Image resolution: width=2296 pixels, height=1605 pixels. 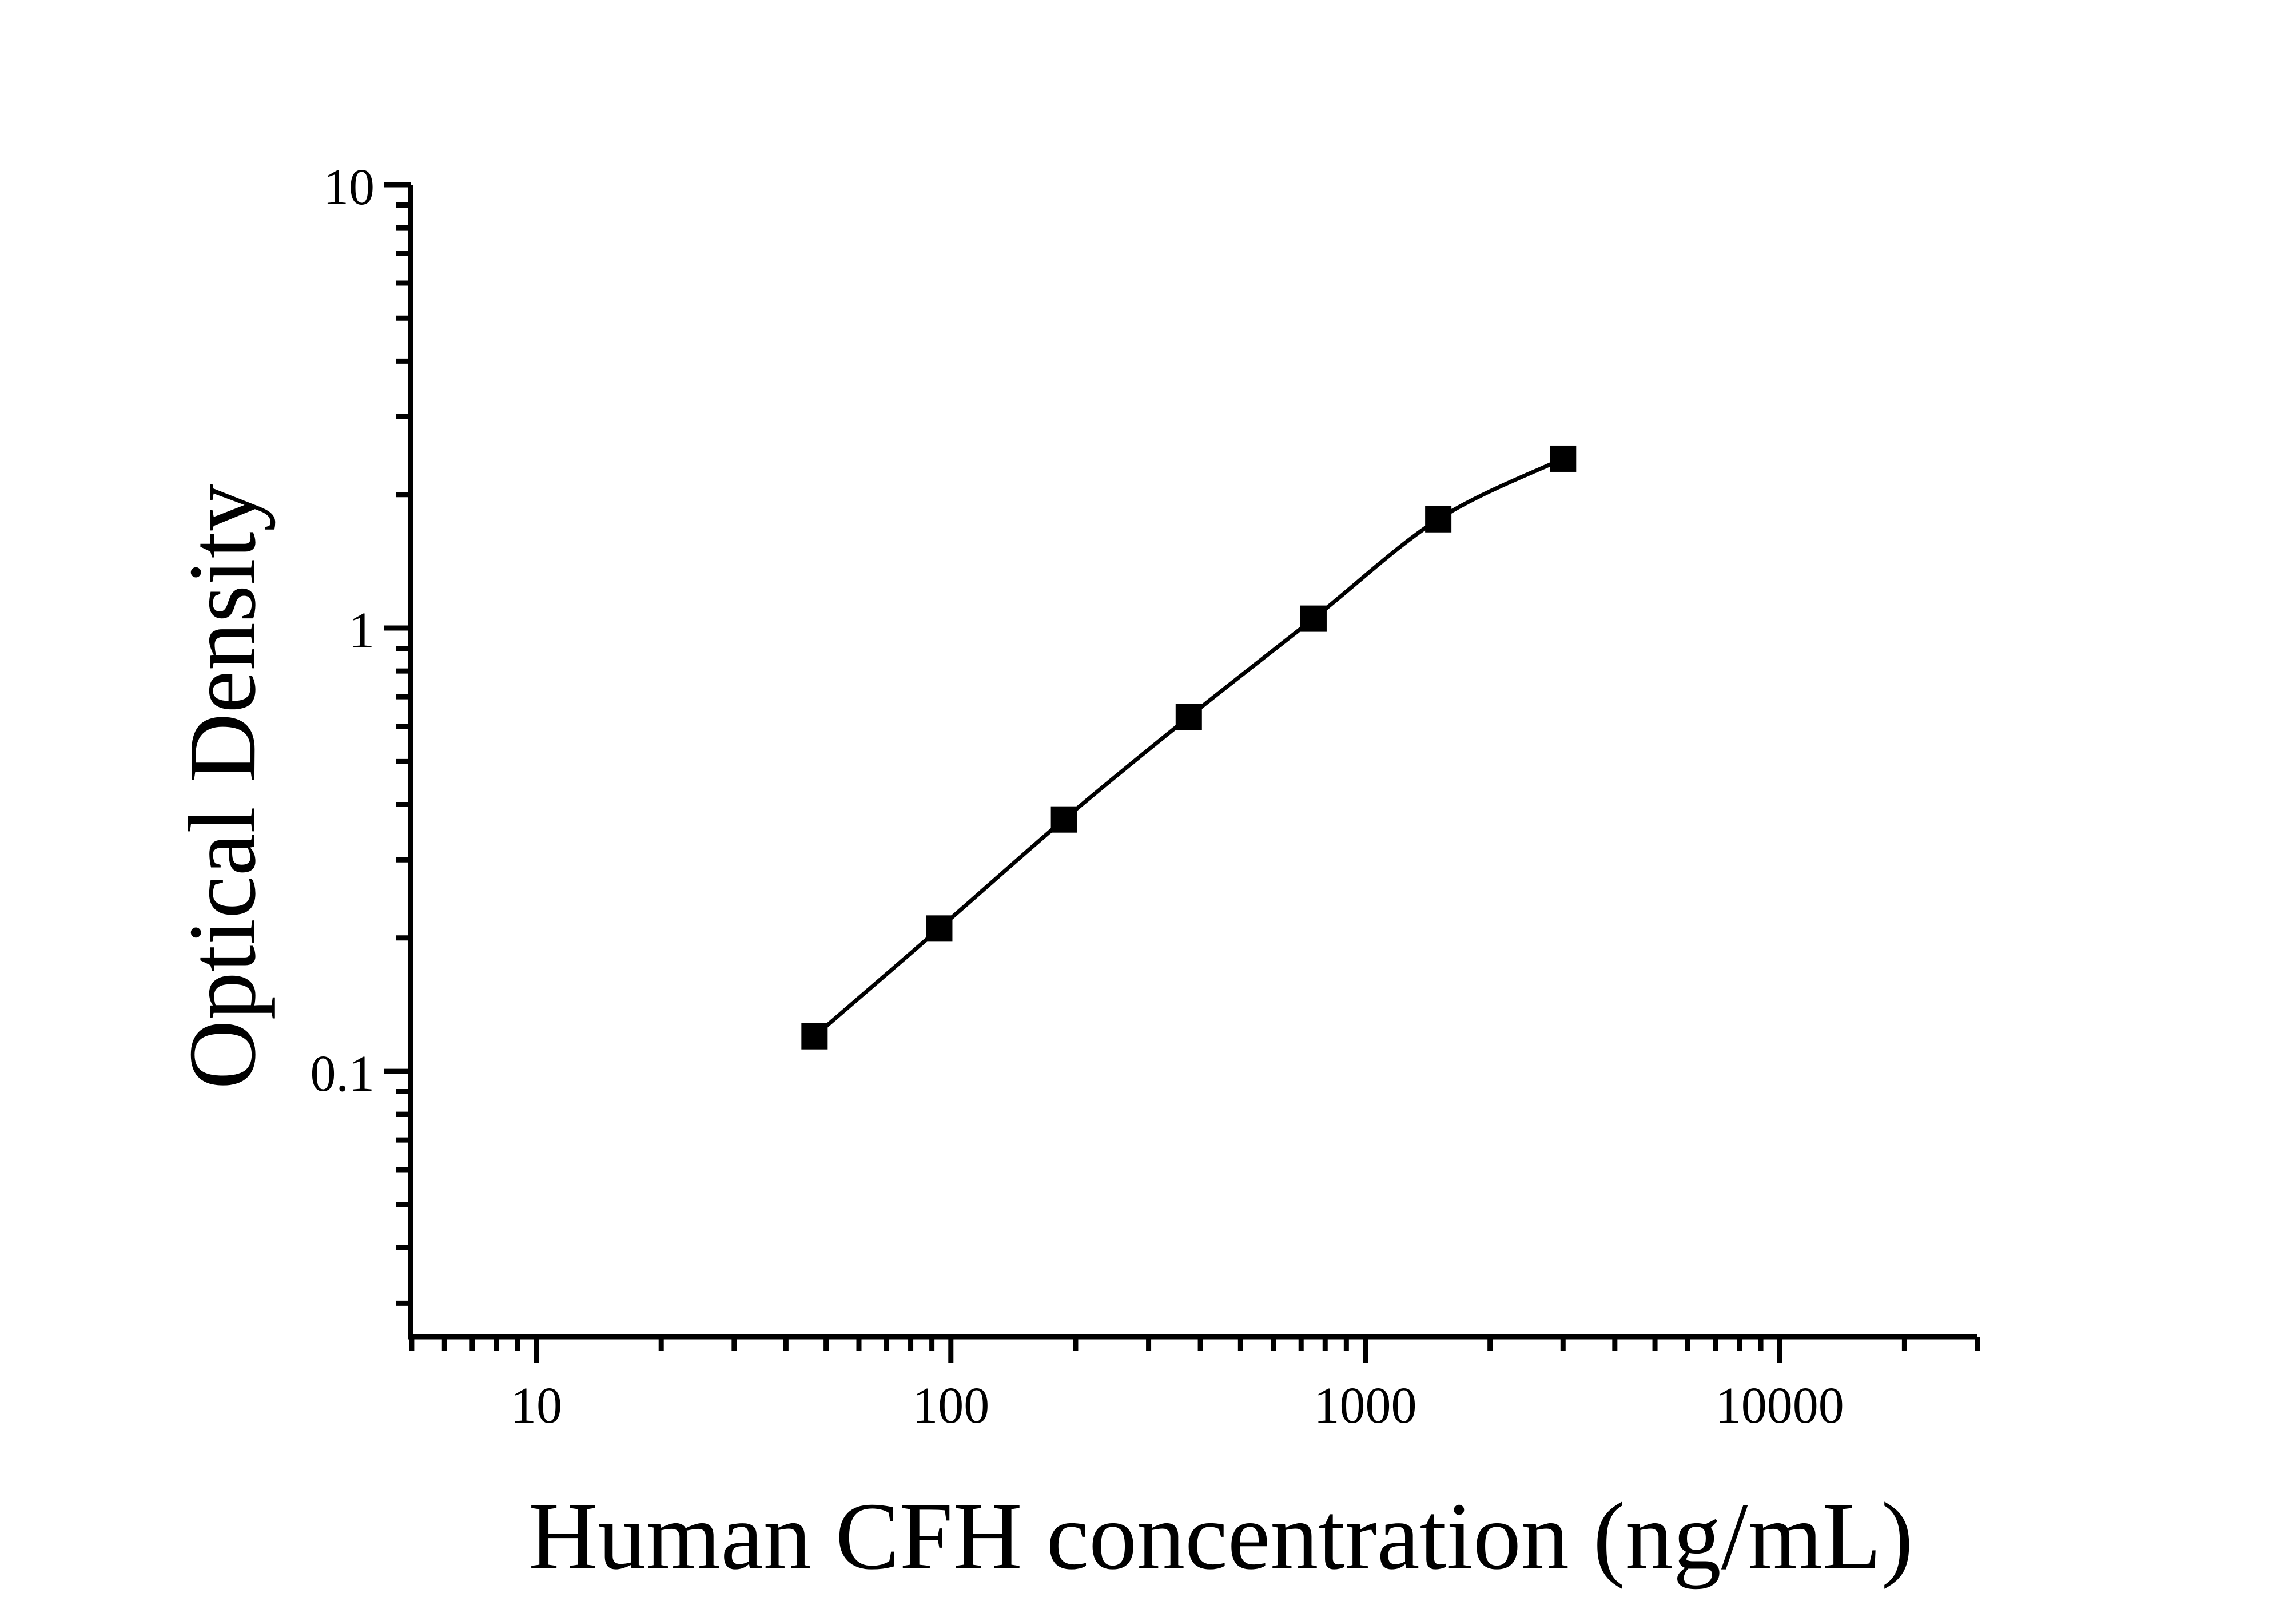 What do you see at coordinates (223, 786) in the screenshot?
I see `y-axis-title: Optical Density` at bounding box center [223, 786].